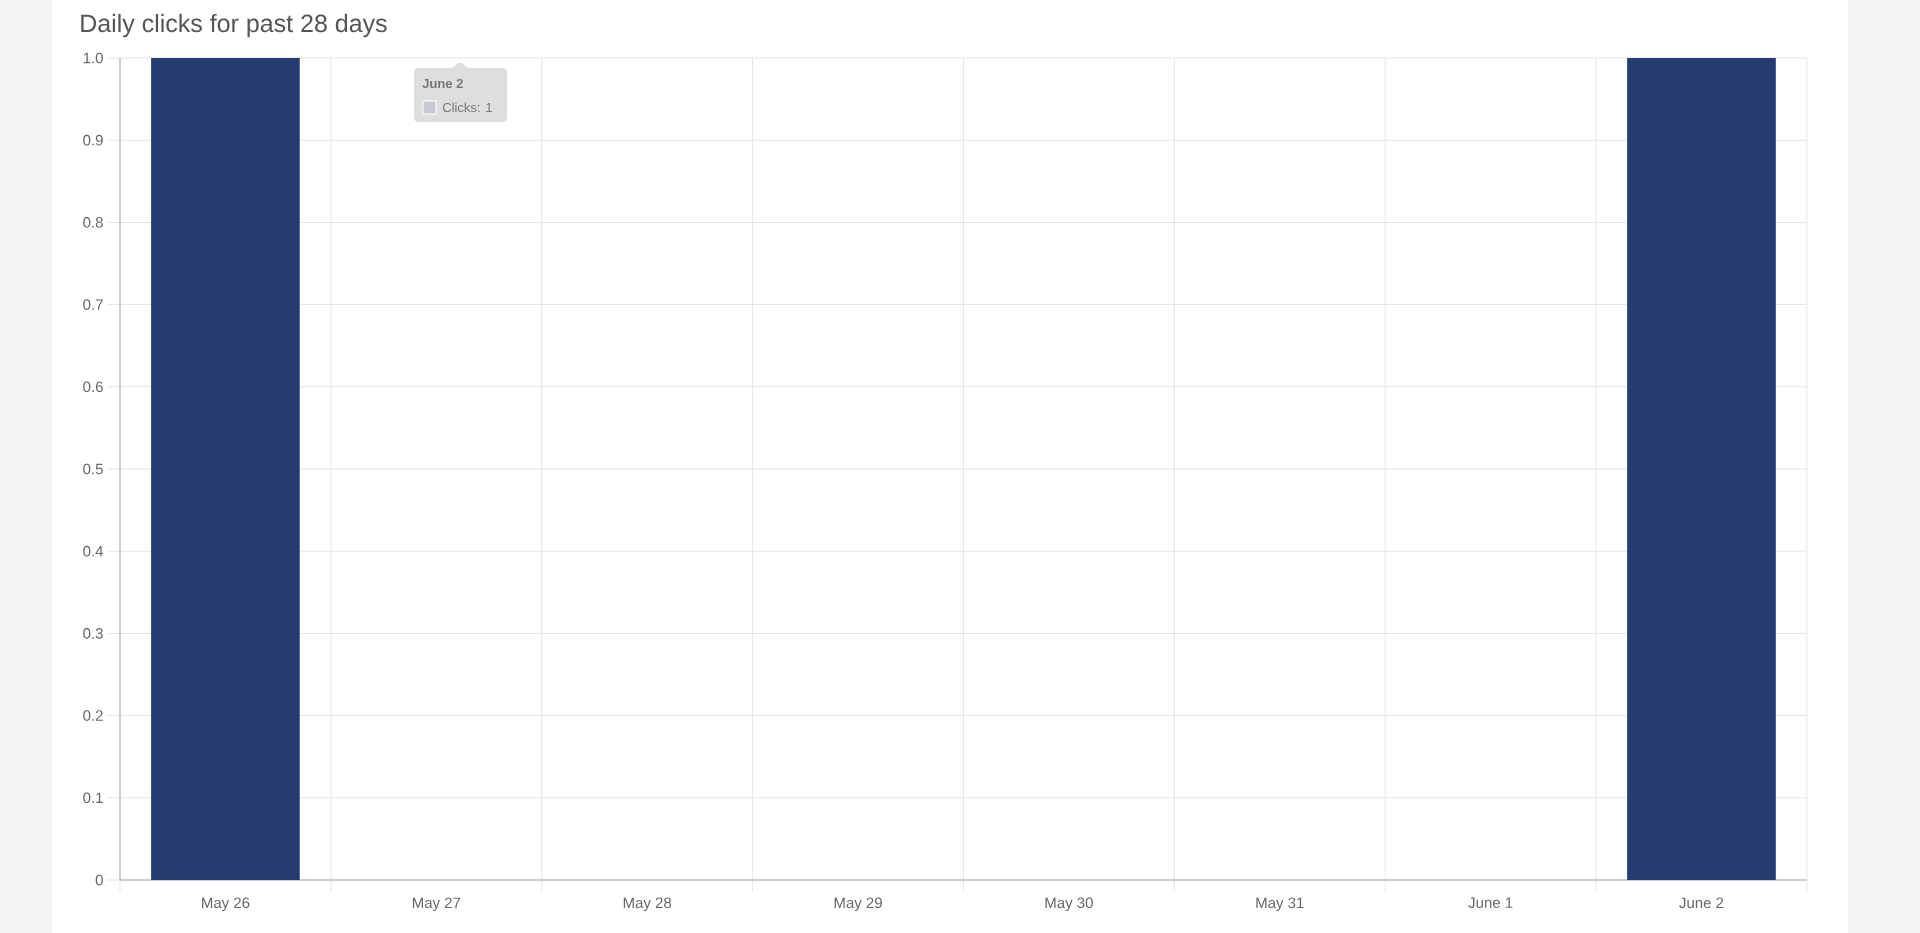 The height and width of the screenshot is (933, 1920). What do you see at coordinates (93, 715) in the screenshot?
I see `y-tick-label: 0.2` at bounding box center [93, 715].